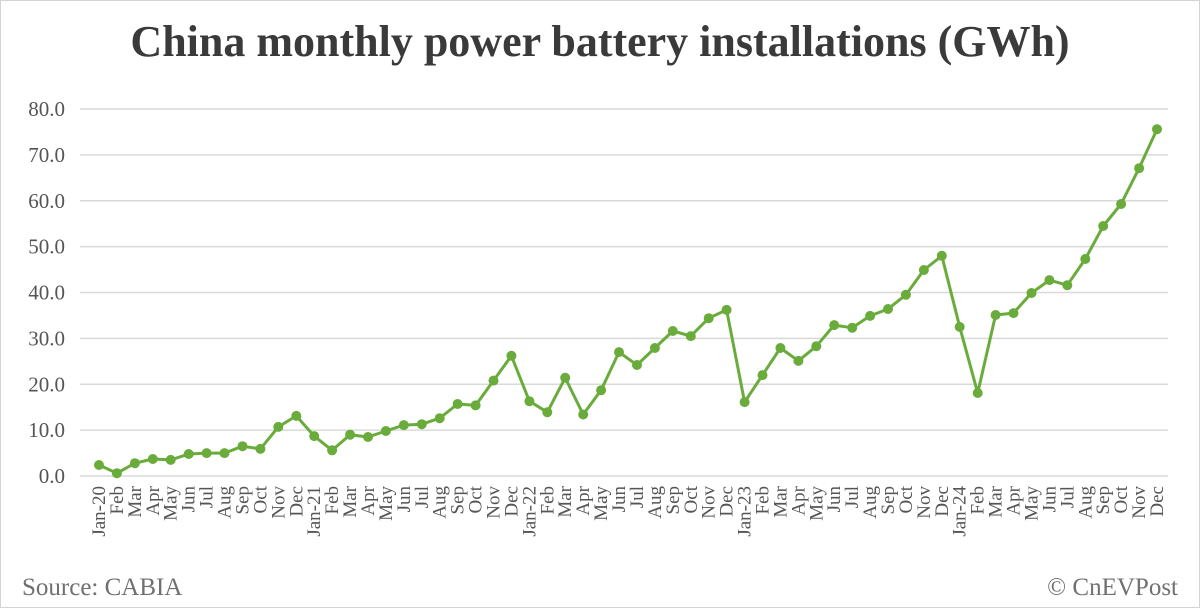  I want to click on y-tick-label: 30.0, so click(46, 338).